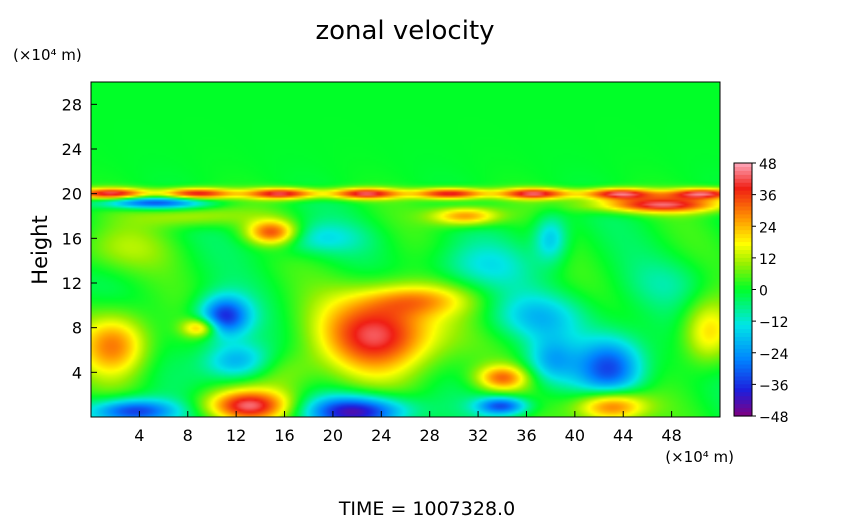 This screenshot has width=854, height=519. What do you see at coordinates (77, 328) in the screenshot?
I see `y-tick-label: 8` at bounding box center [77, 328].